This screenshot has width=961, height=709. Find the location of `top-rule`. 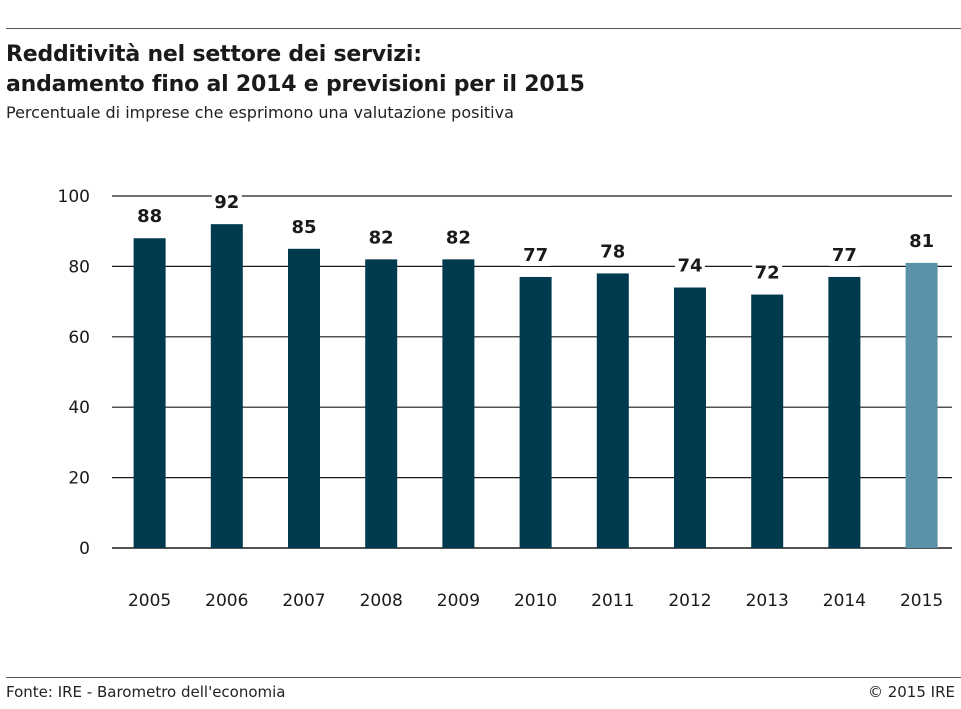

top-rule is located at coordinates (483, 28).